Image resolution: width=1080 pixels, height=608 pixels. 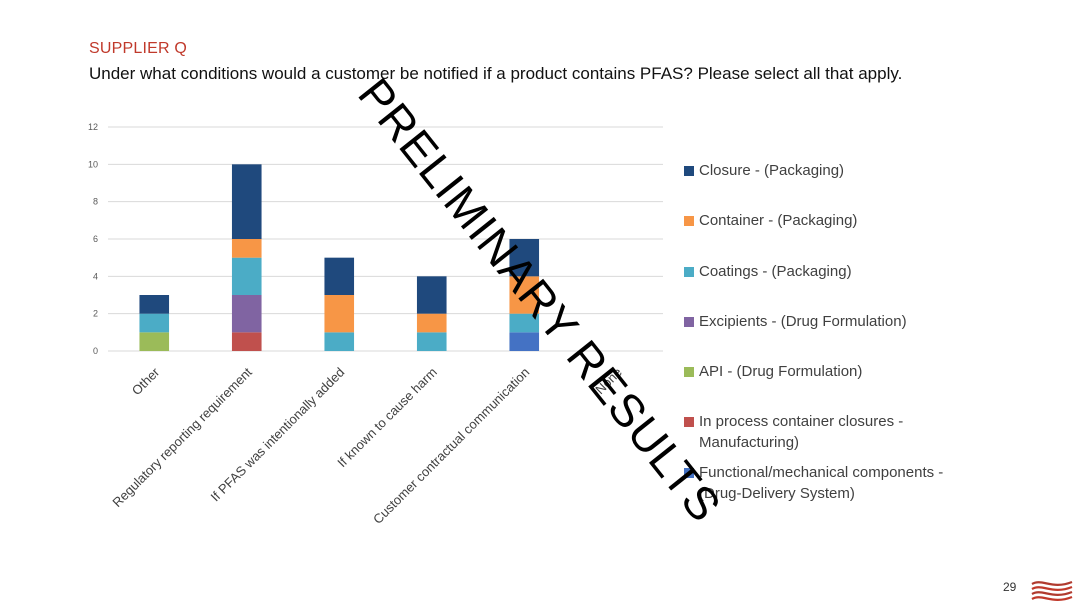 I want to click on y-tick-label: 0, so click(x=95, y=351).